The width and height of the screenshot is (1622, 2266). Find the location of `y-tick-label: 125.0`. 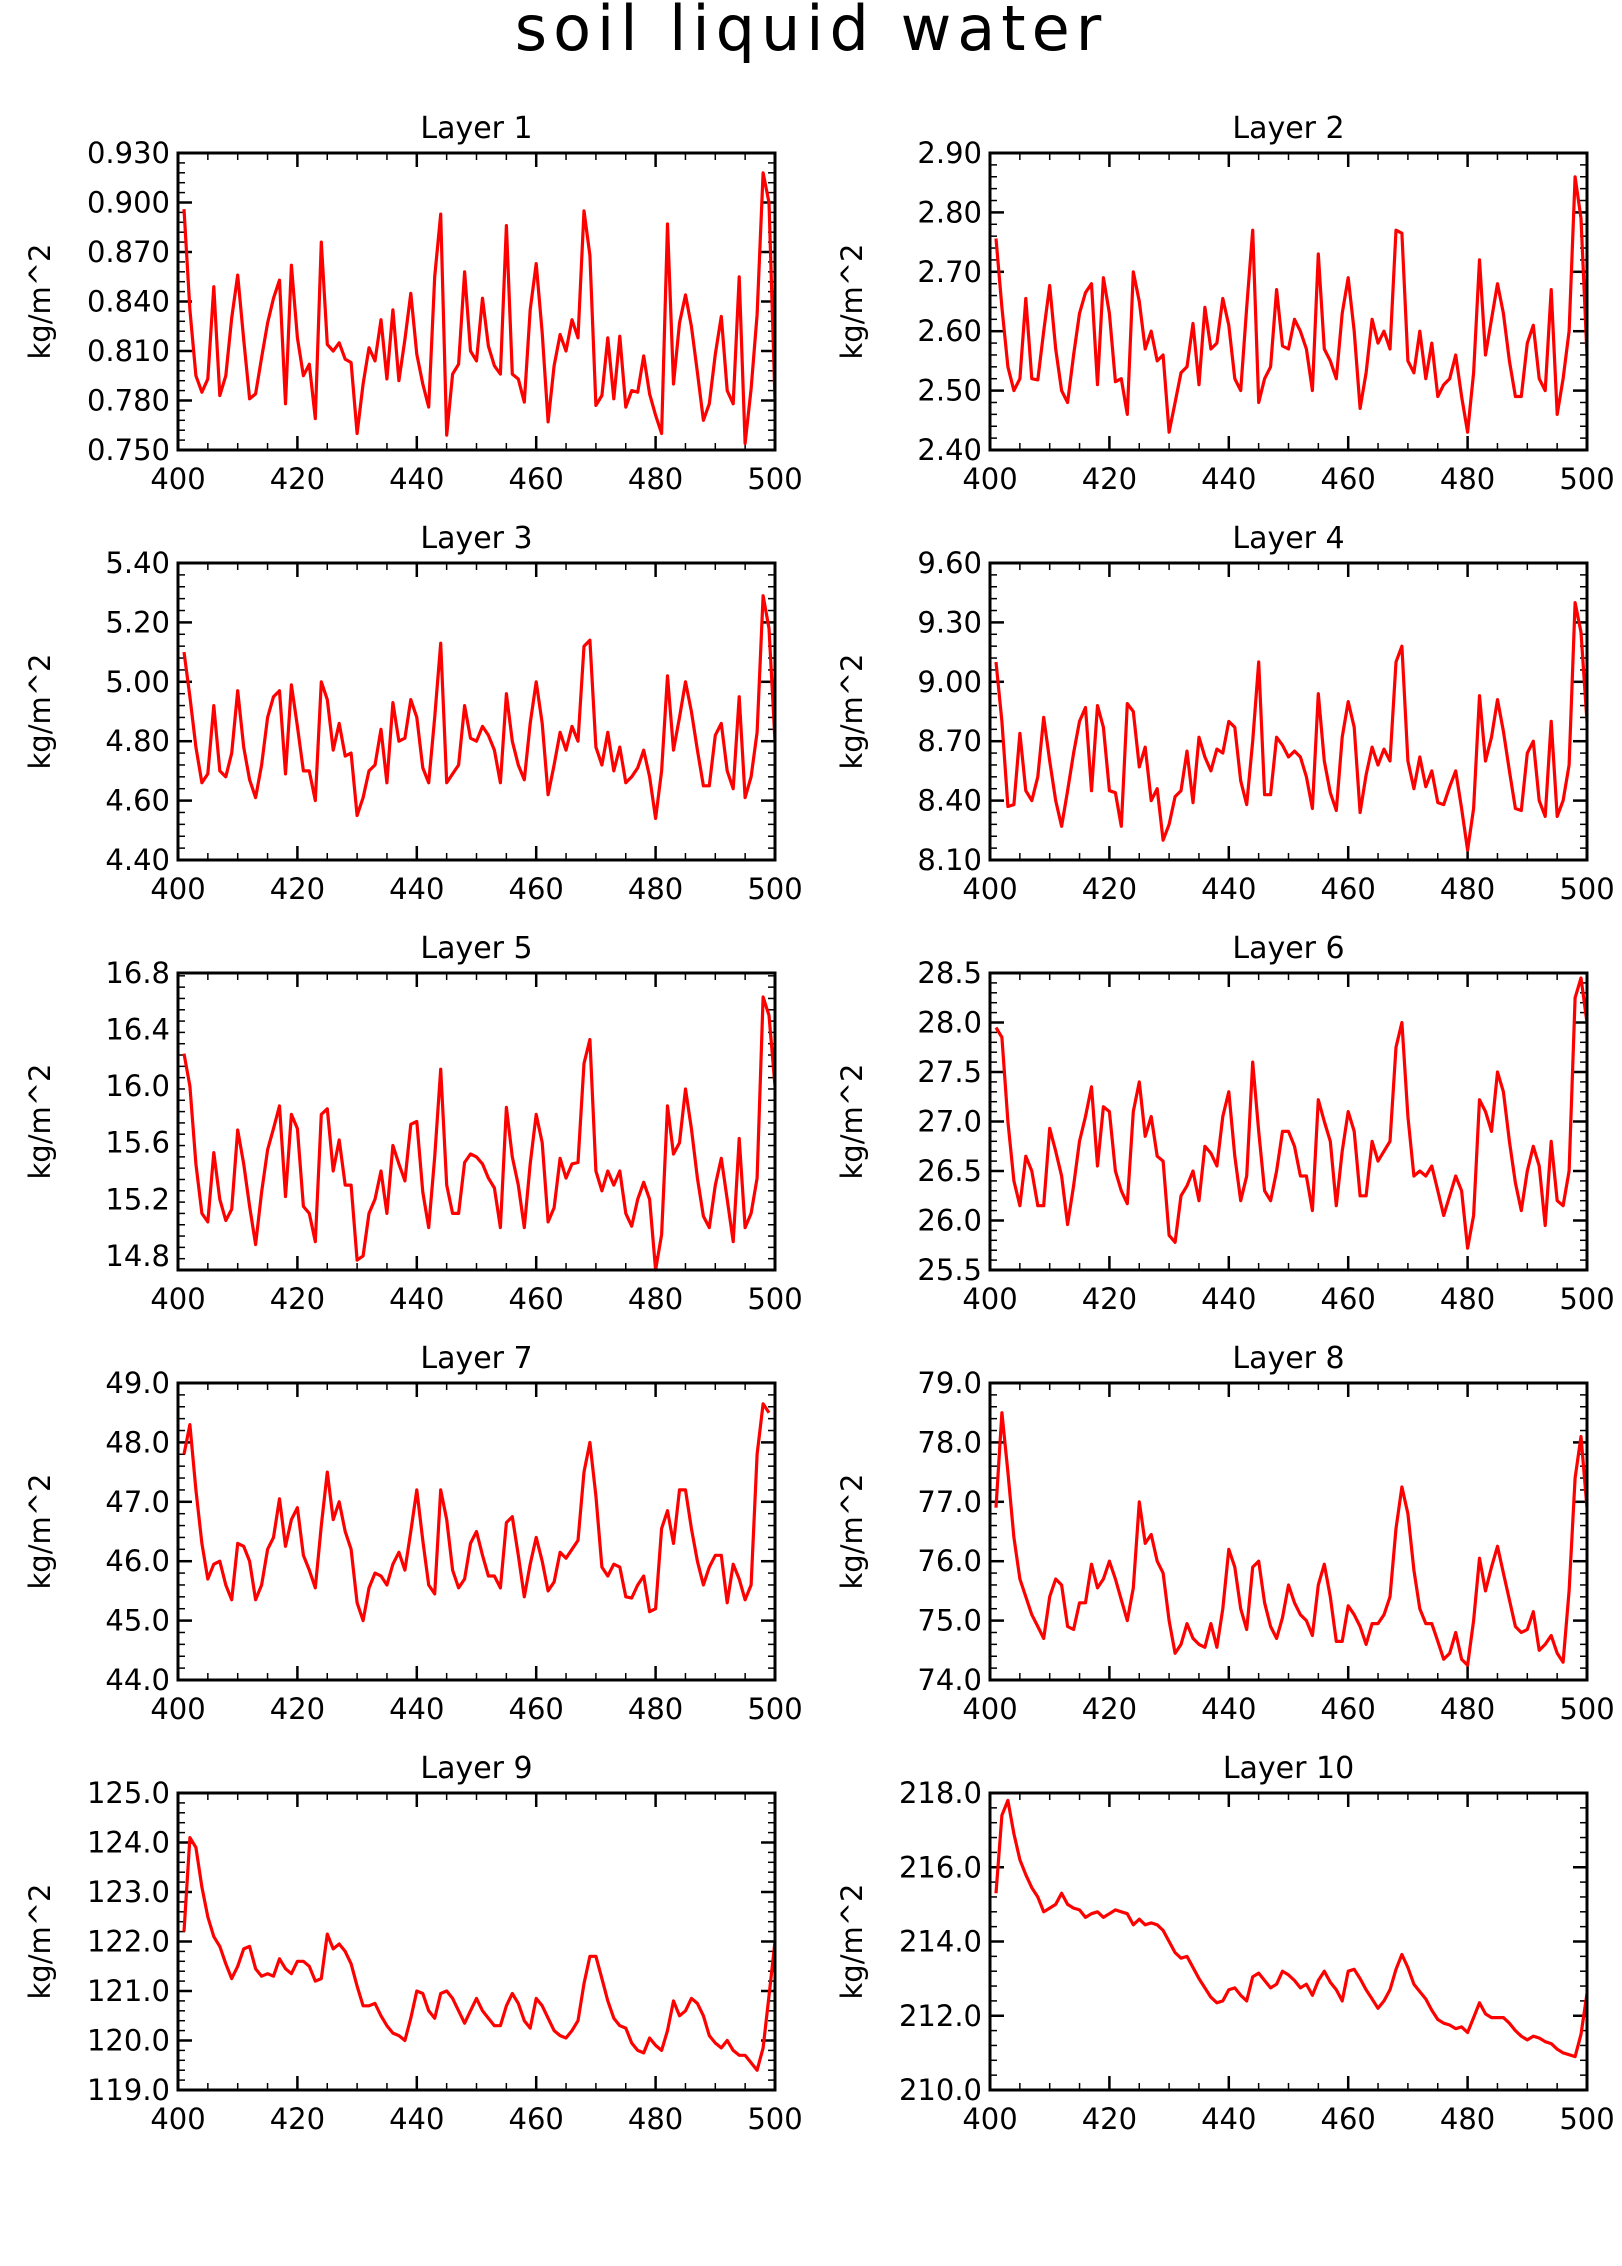

y-tick-label: 125.0 is located at coordinates (128, 1793).